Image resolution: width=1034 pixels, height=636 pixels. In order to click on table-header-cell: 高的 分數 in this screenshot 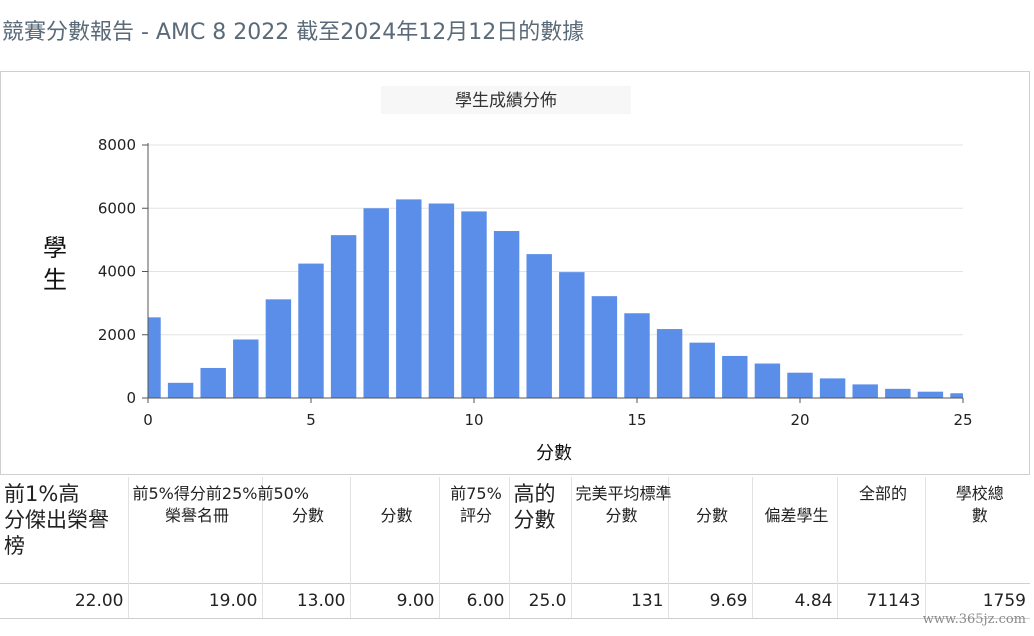, I will do `click(540, 530)`.